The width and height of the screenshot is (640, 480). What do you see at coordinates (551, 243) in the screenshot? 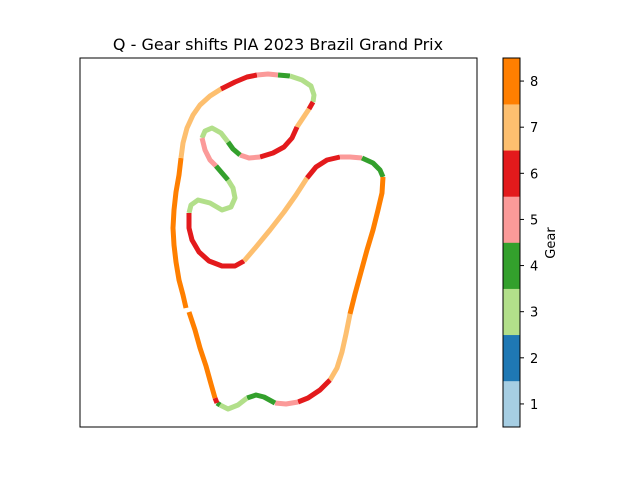
I see `colorbar-label: Gear` at bounding box center [551, 243].